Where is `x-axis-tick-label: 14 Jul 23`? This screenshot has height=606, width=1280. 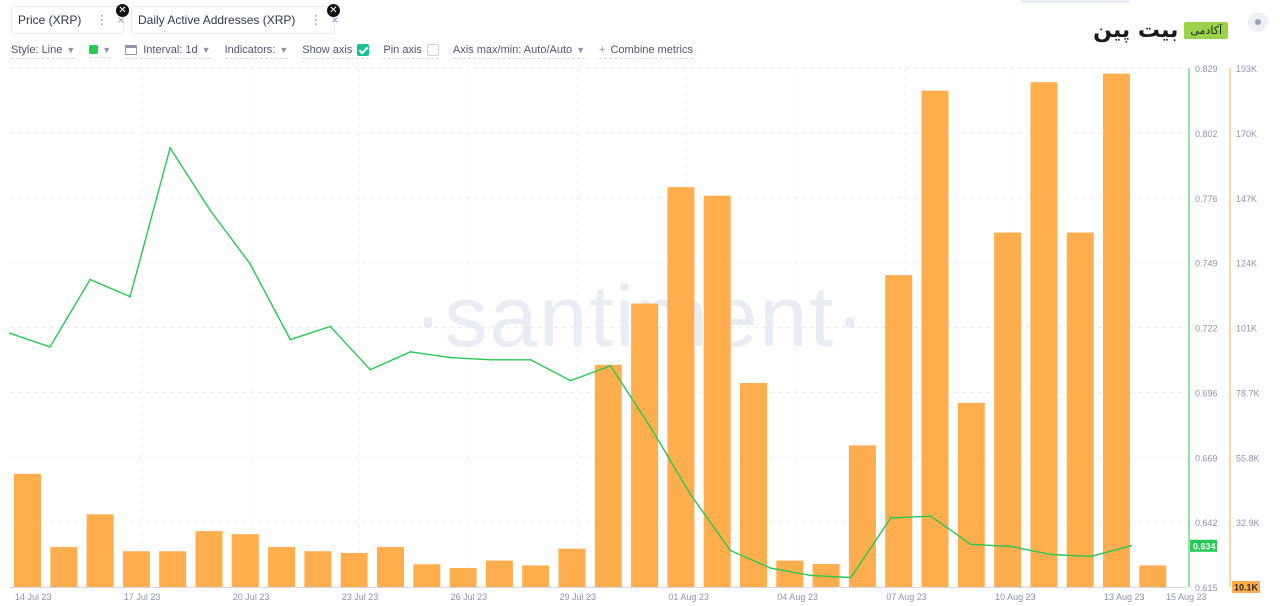
x-axis-tick-label: 14 Jul 23 is located at coordinates (33, 597).